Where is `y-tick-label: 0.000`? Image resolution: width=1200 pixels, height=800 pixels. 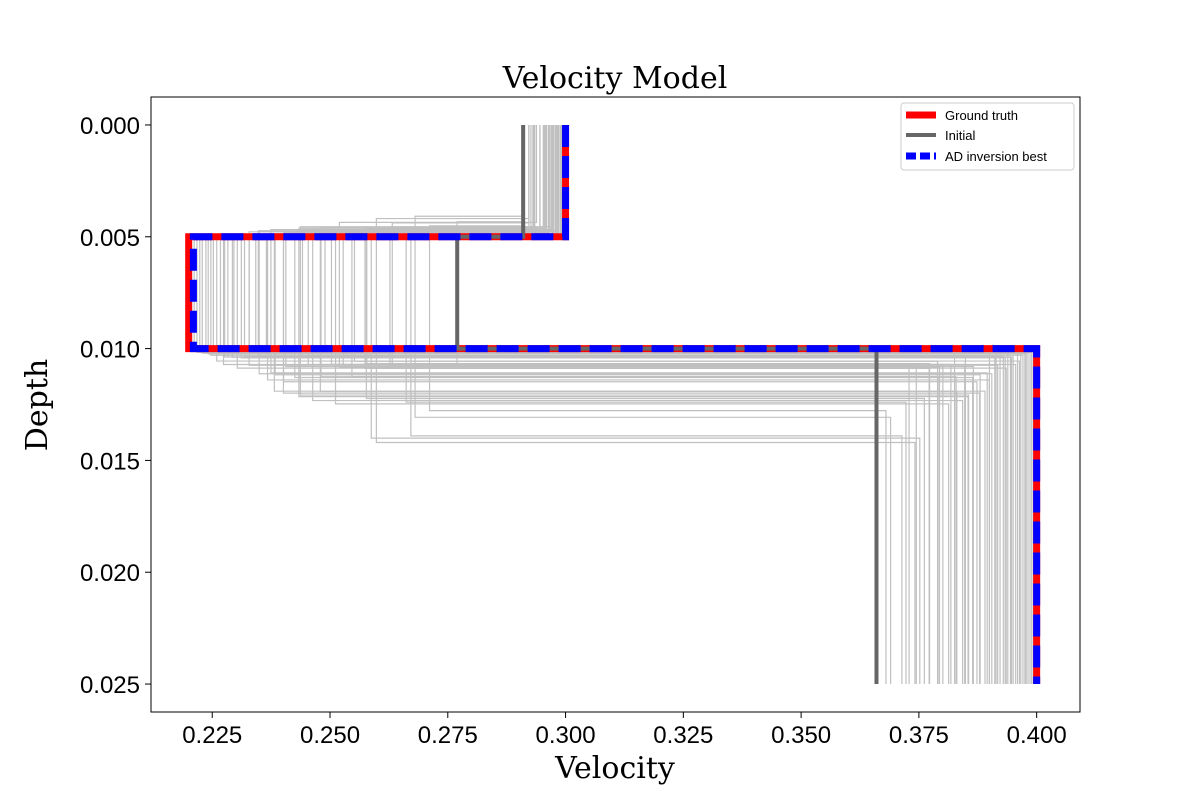 y-tick-label: 0.000 is located at coordinates (110, 126).